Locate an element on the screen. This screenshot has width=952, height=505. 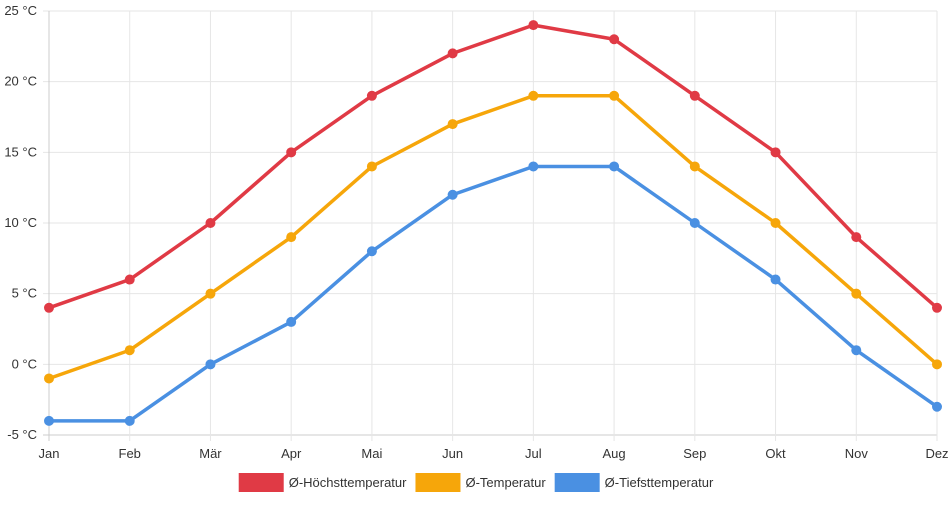
y-tick-label: 5 °C is located at coordinates (24, 293).